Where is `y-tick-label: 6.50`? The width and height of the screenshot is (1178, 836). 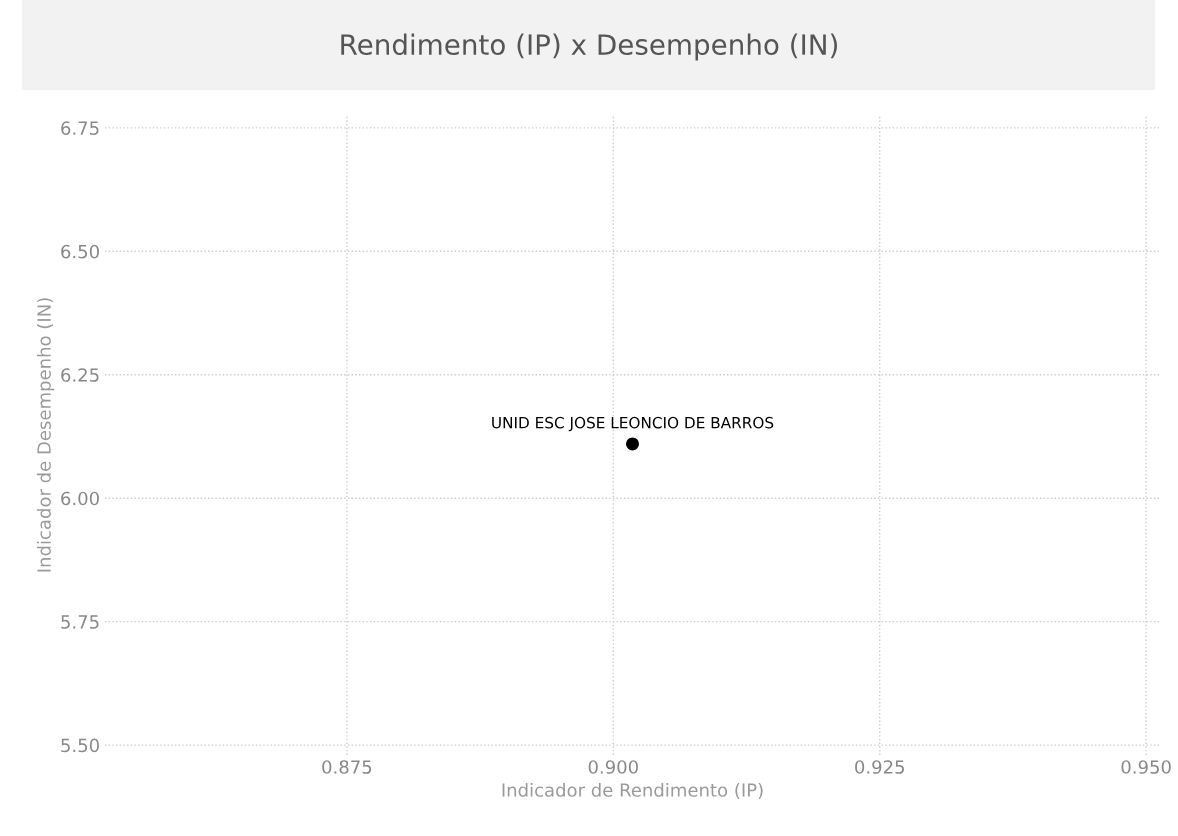
y-tick-label: 6.50 is located at coordinates (80, 251).